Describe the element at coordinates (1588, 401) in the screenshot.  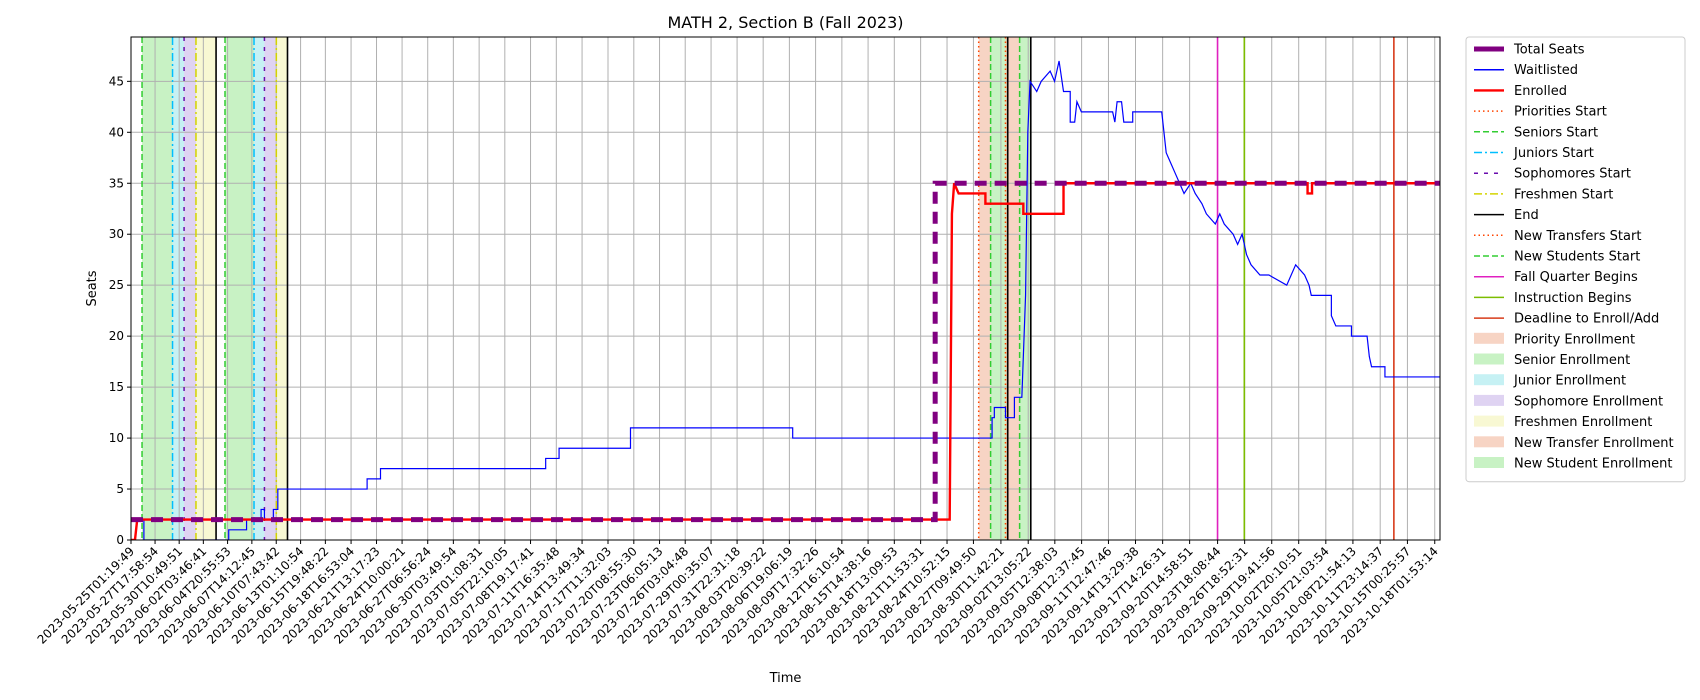
I see `legend-label-17: Sophomore Enrollment` at that location.